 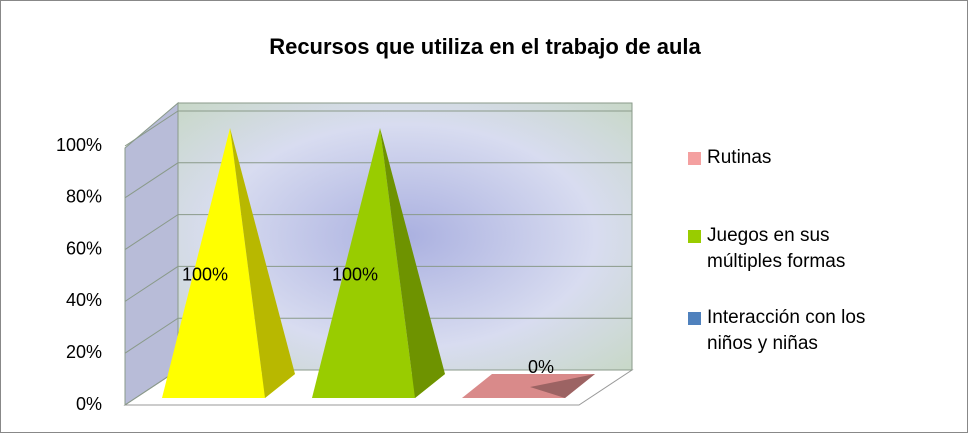 What do you see at coordinates (786, 330) in the screenshot?
I see `legend-label: Interacción con los niños y niñas` at bounding box center [786, 330].